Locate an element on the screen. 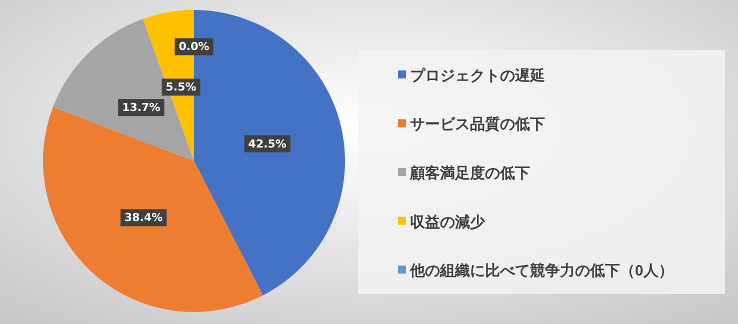 Image resolution: width=738 pixels, height=324 pixels. legend-label: 他の組織に比べて競争力の低下（0人） is located at coordinates (541, 271).